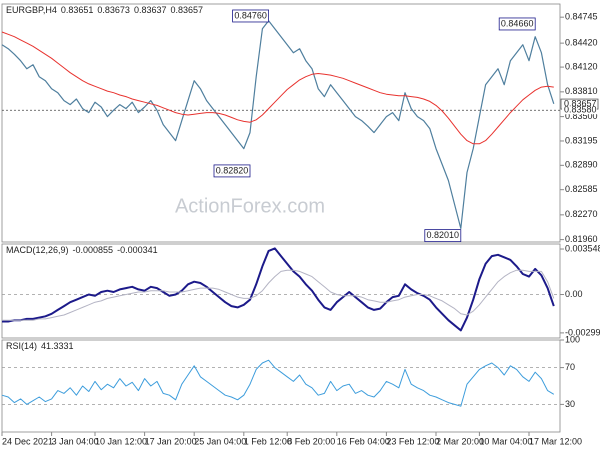 This screenshot has width=600, height=450. I want to click on x-tick-label: 8 Feb 20:00, so click(311, 441).